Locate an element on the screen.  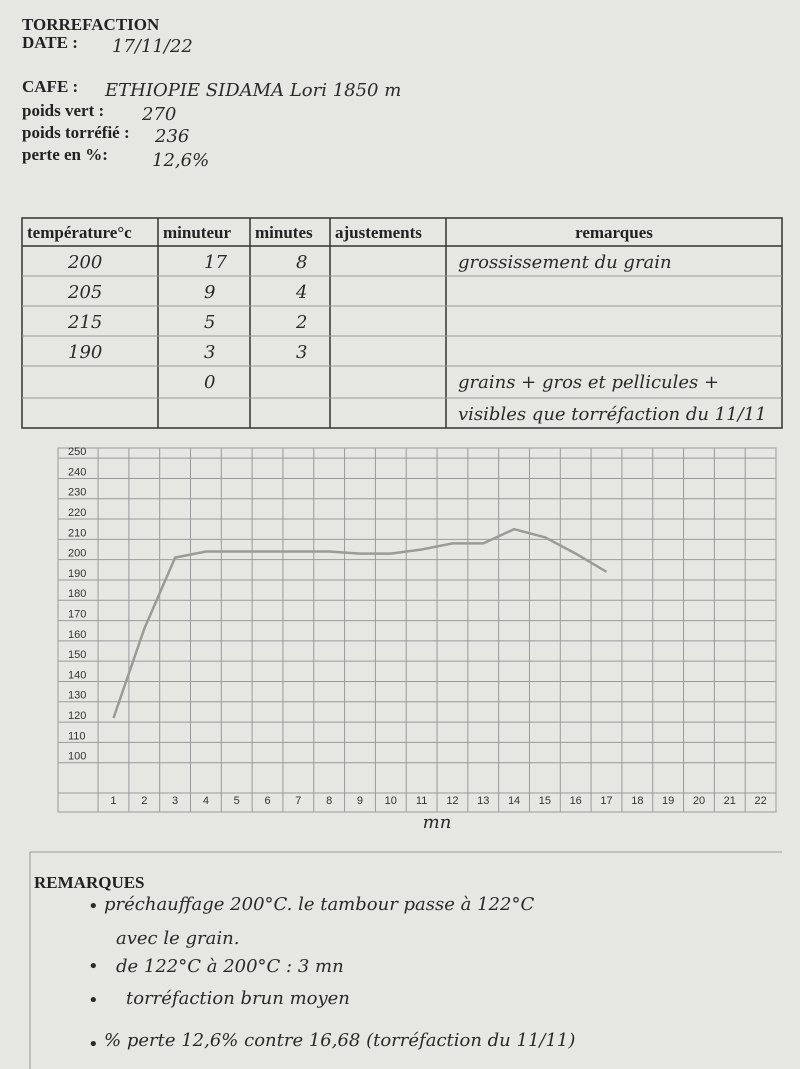
x-tick-label: 14 is located at coordinates (514, 801).